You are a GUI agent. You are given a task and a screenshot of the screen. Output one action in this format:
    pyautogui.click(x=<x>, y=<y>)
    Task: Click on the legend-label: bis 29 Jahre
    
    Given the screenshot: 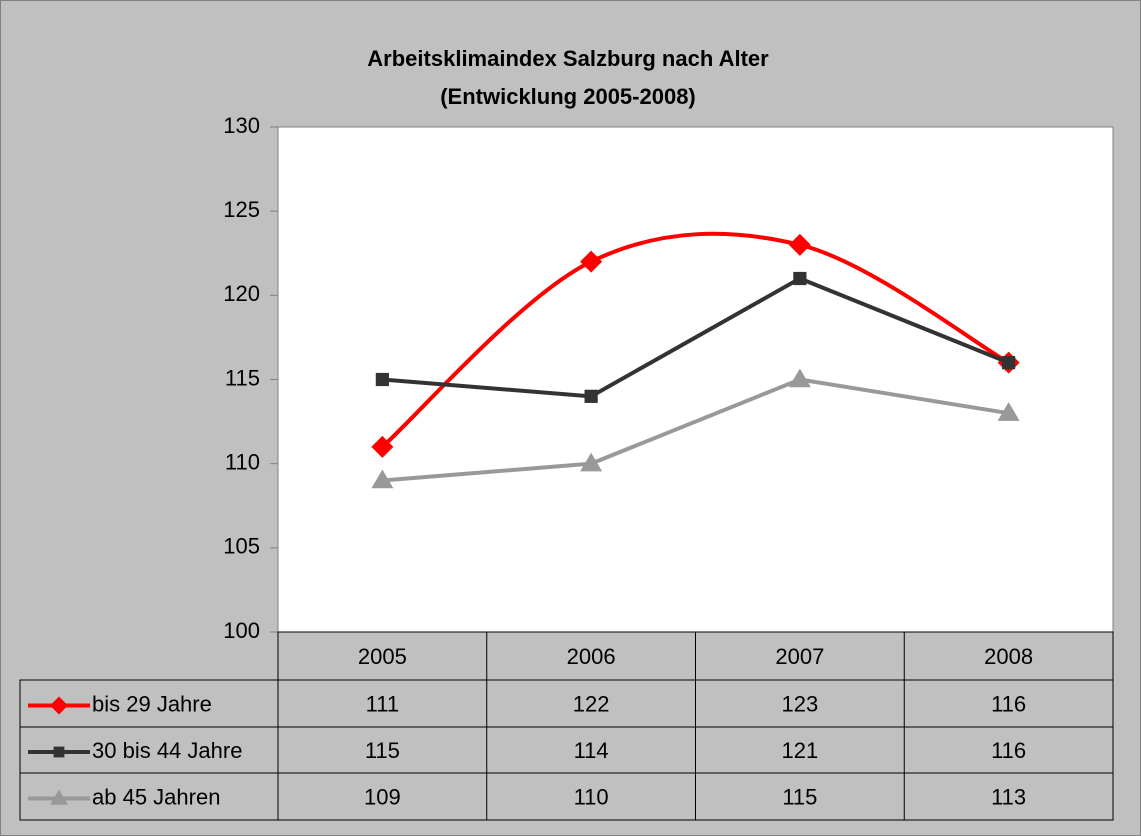 What is the action you would take?
    pyautogui.click(x=152, y=703)
    